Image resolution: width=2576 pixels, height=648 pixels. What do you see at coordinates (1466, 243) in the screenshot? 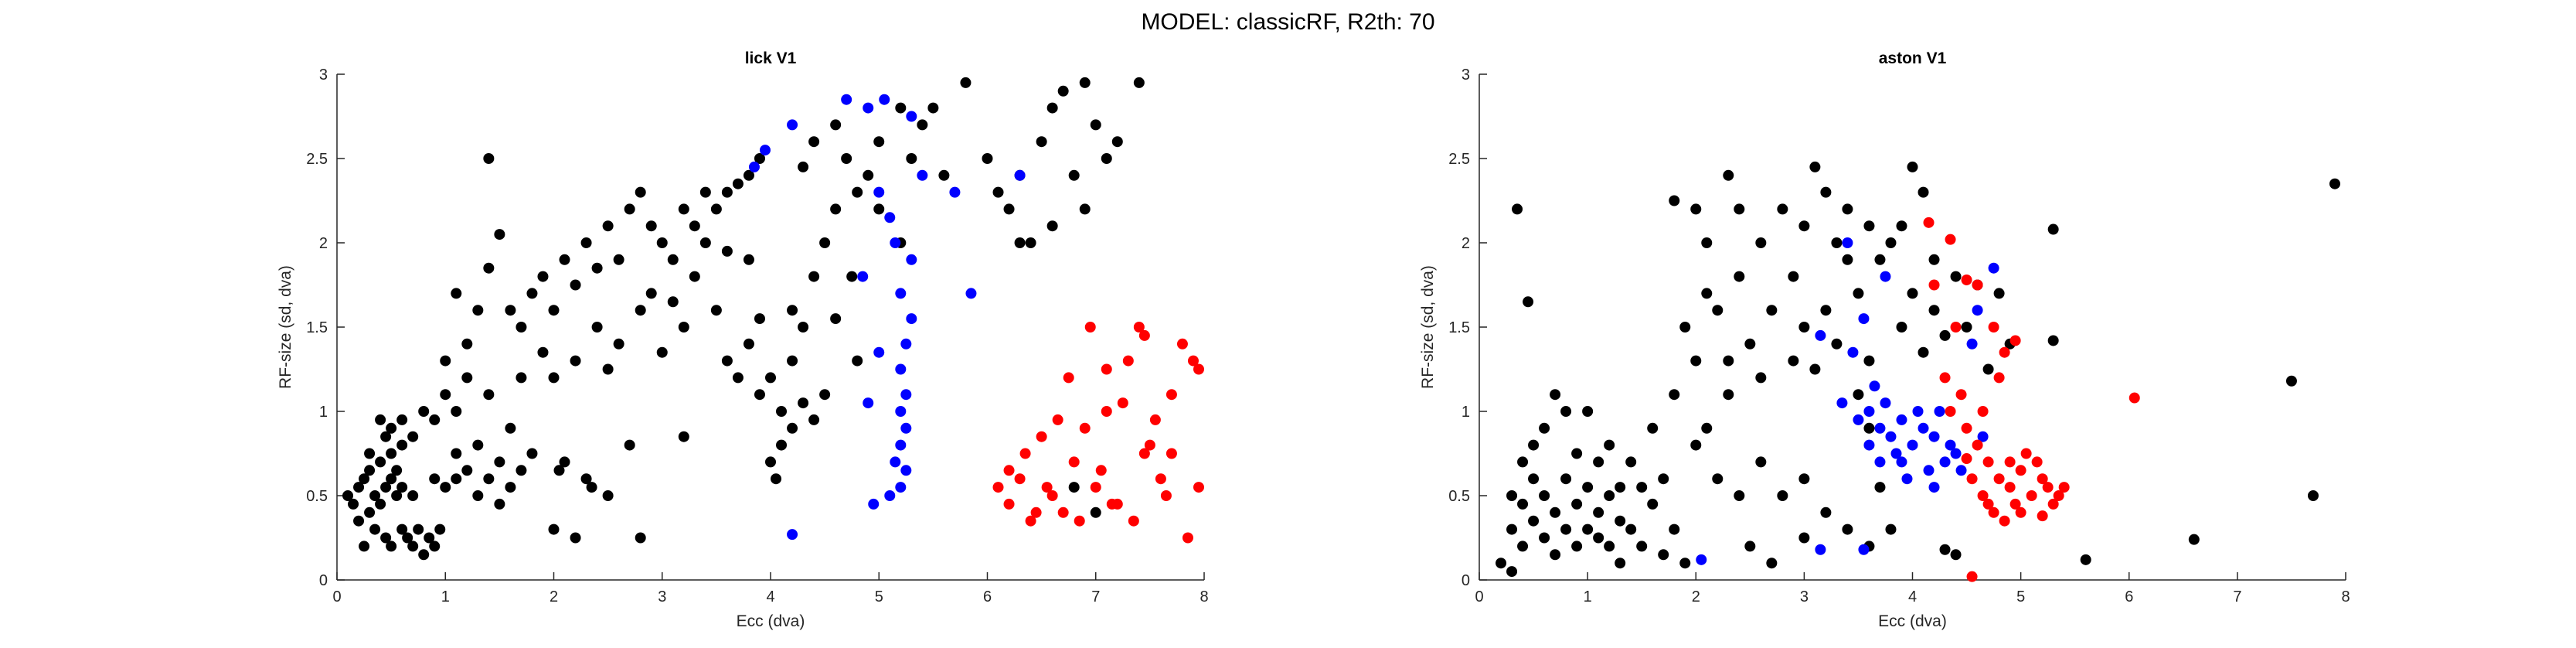
I see `y-tick-label: 2` at bounding box center [1466, 243].